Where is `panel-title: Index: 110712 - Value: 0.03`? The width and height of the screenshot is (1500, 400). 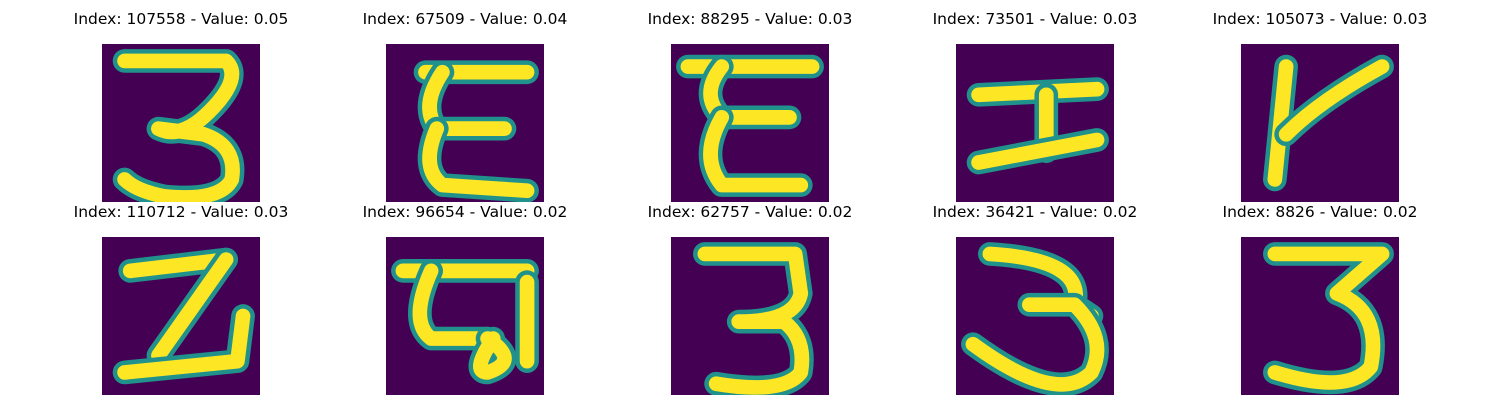 panel-title: Index: 110712 - Value: 0.03 is located at coordinates (181, 214).